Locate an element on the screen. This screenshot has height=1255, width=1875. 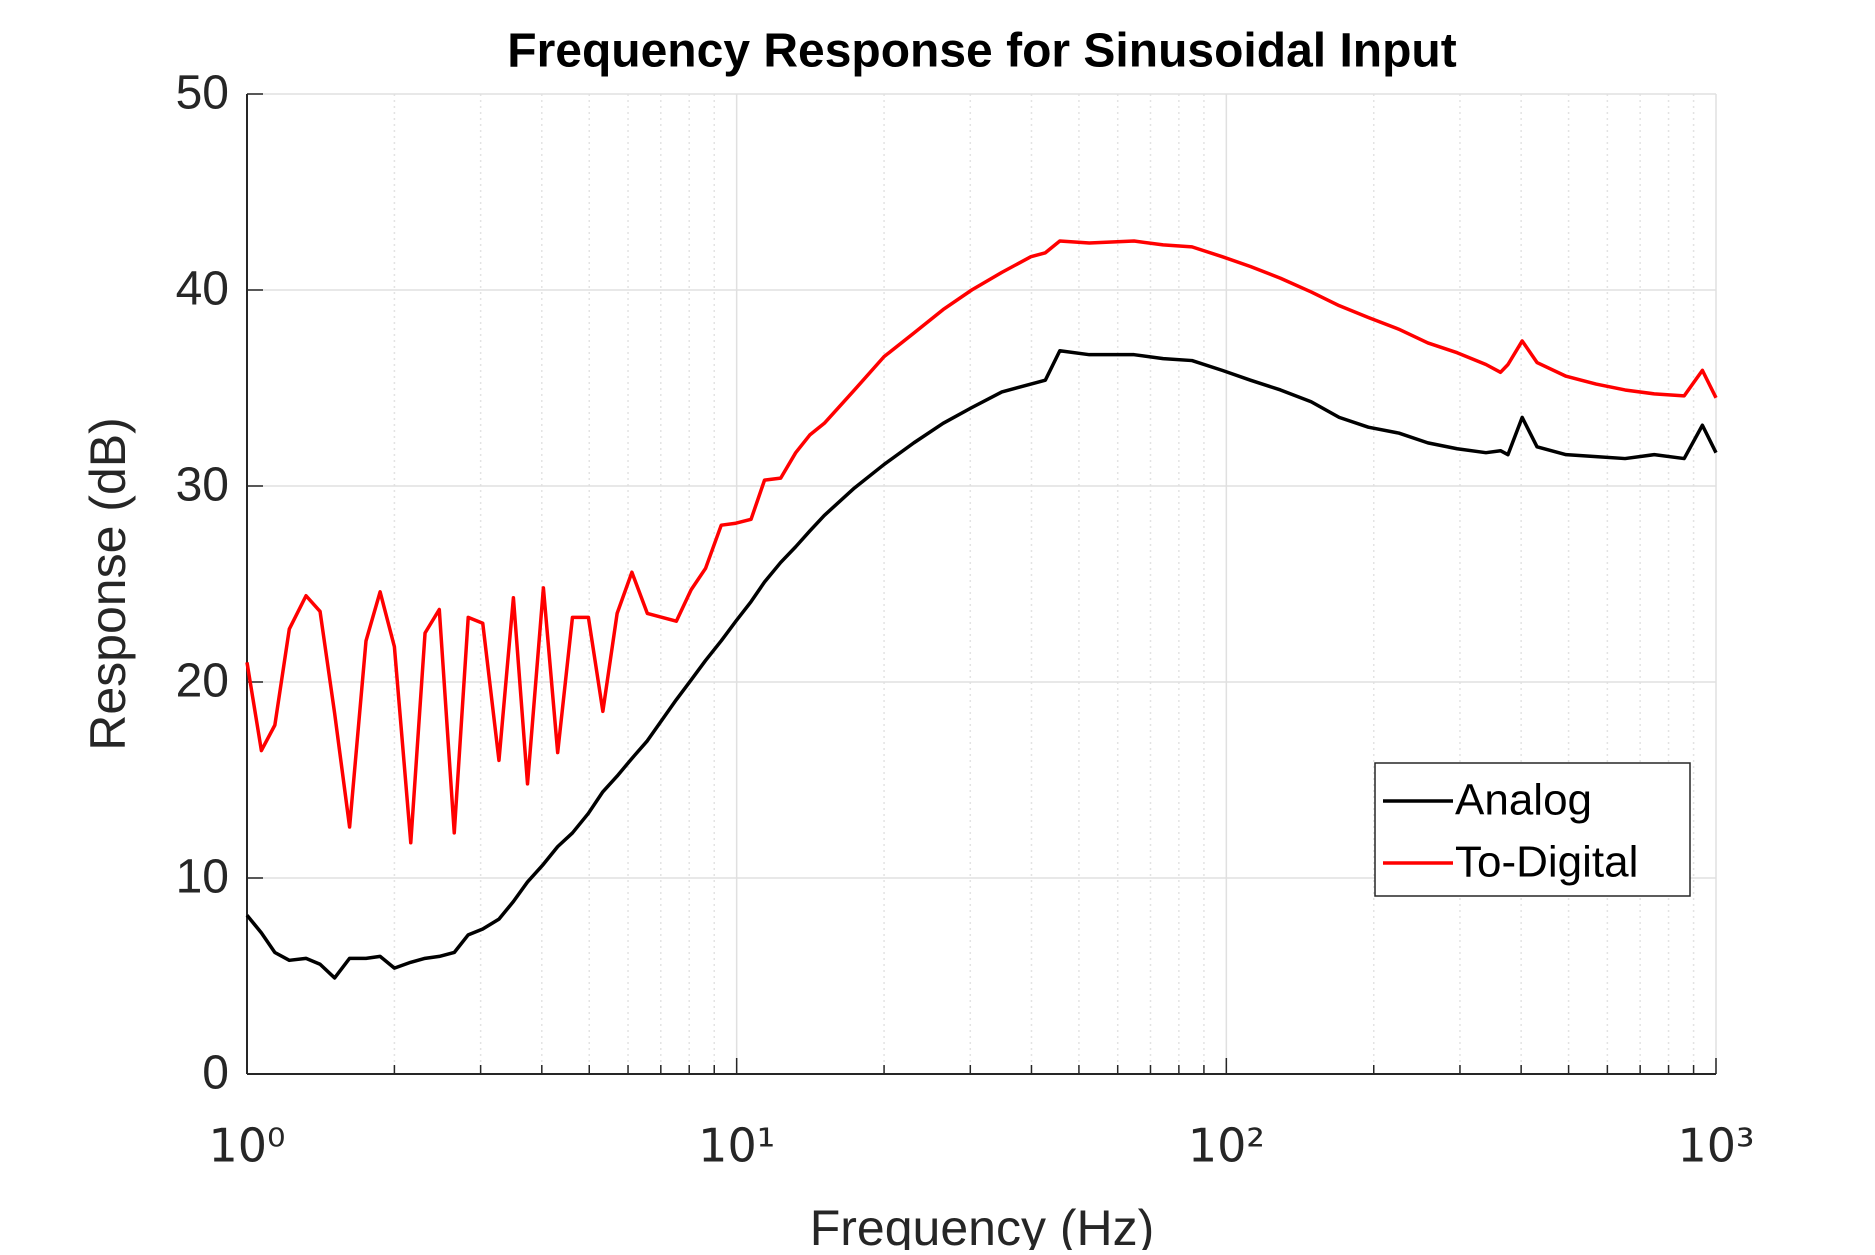
legend: Analog To-Digital is located at coordinates (1532, 829).